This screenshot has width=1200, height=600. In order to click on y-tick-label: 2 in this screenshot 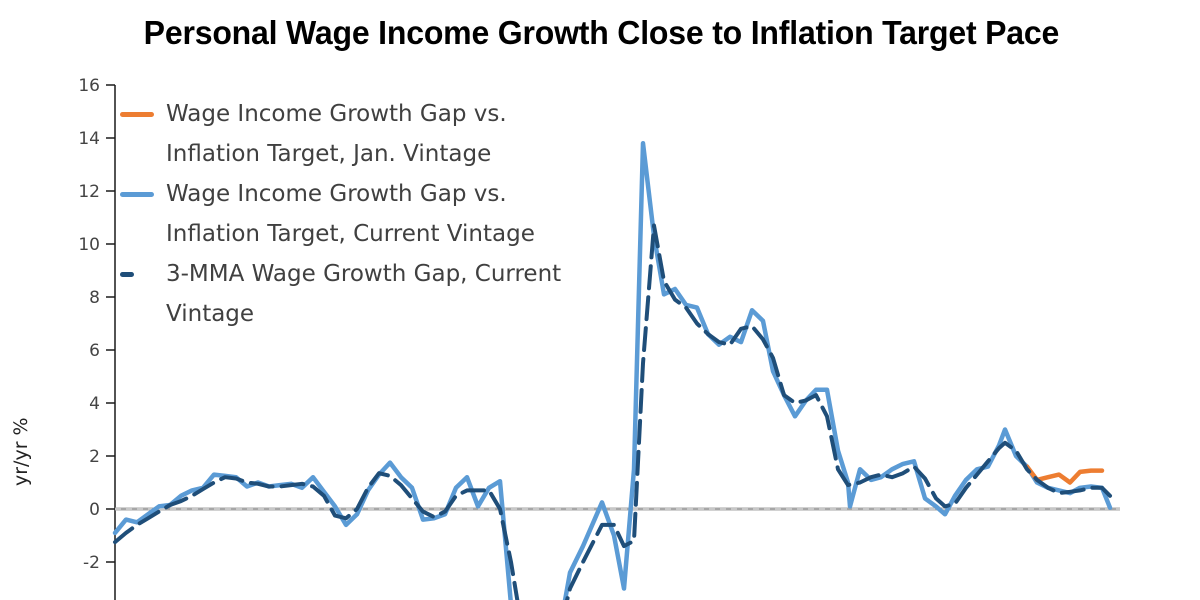, I will do `click(94, 457)`.